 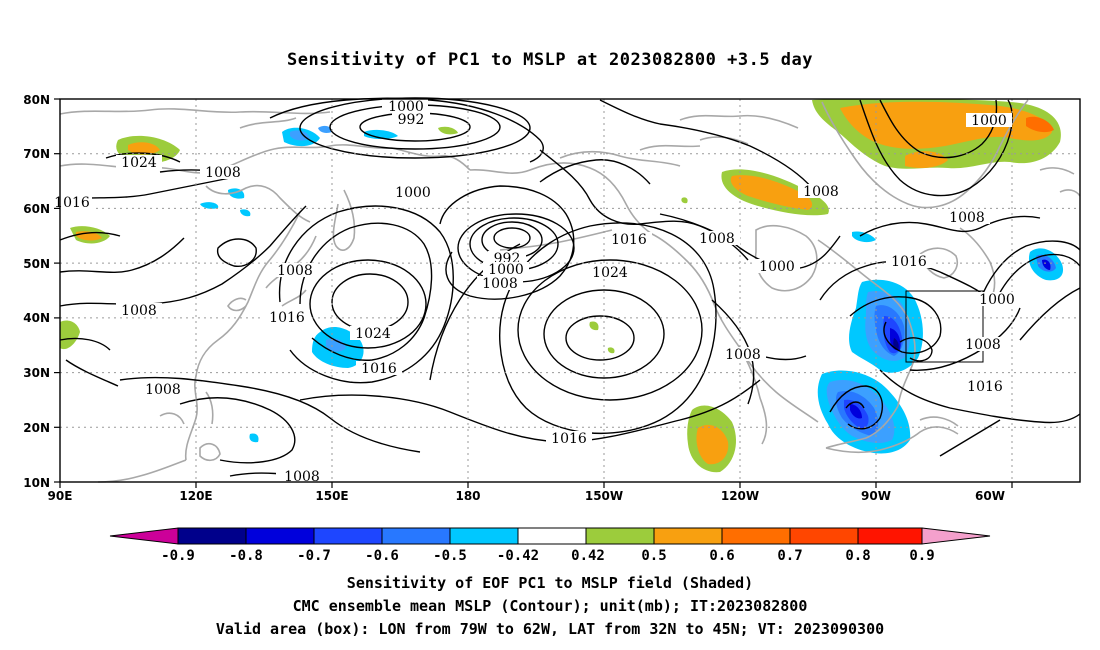 I want to click on colorbar-label: -0.6, so click(x=382, y=556).